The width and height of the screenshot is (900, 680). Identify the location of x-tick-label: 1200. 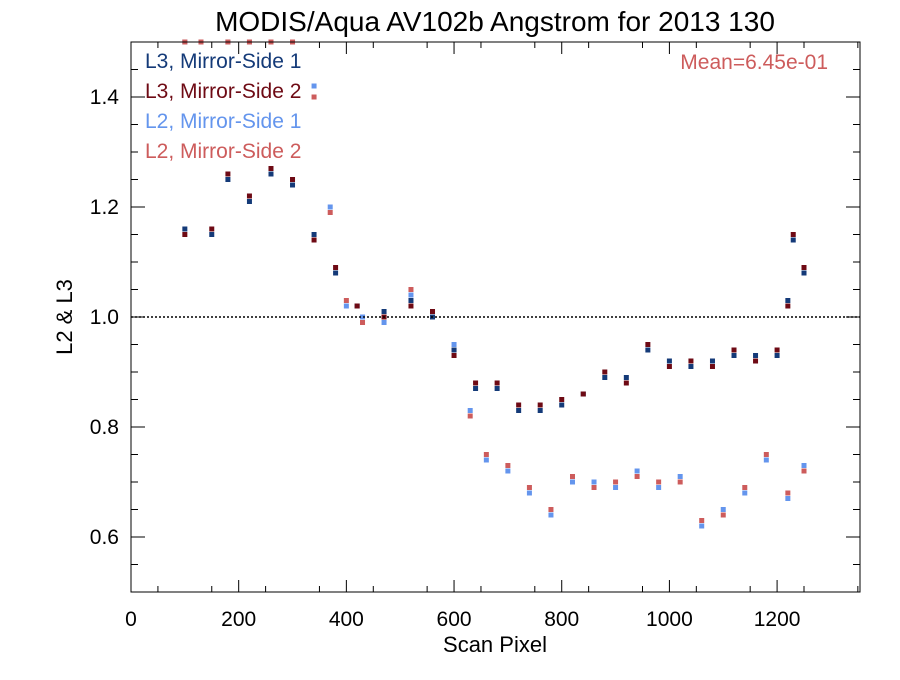
(777, 619).